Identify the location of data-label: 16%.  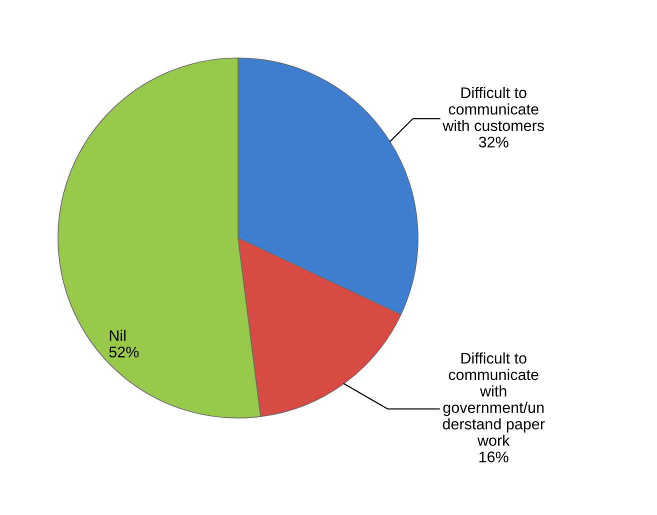
(493, 457).